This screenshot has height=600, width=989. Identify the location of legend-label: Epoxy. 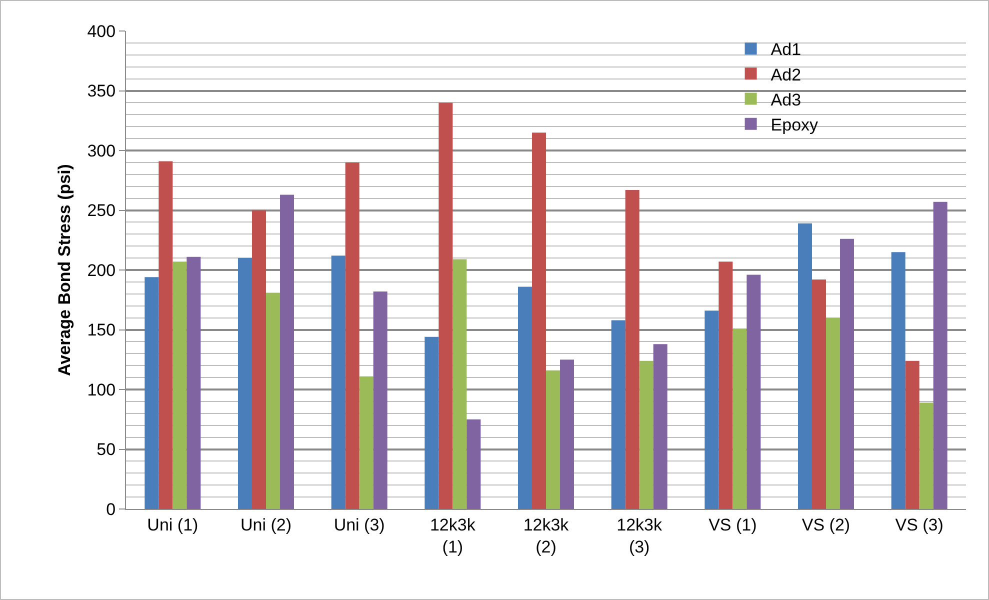
(794, 124).